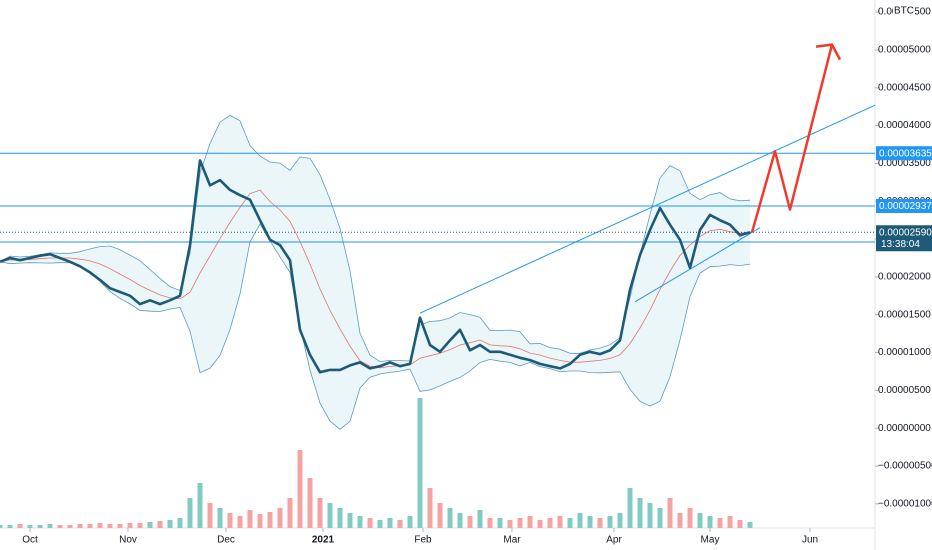  I want to click on x-tick-label: Apr, so click(614, 540).